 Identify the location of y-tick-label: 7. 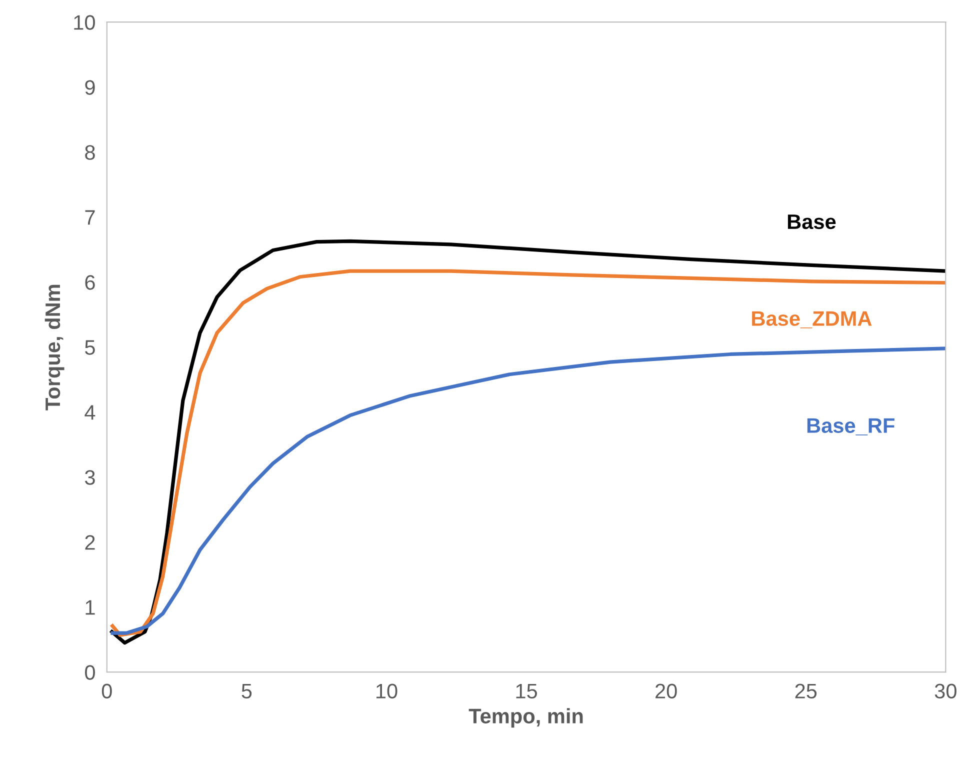
(90, 217).